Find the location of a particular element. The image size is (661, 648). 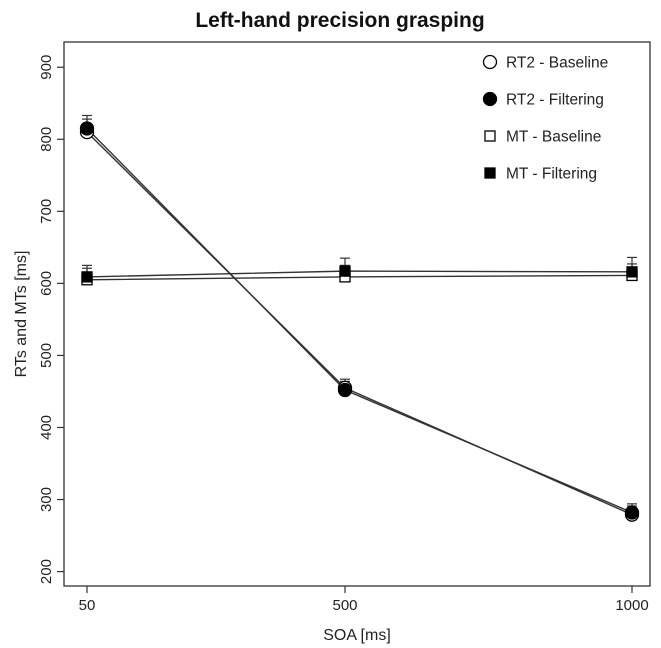

y-tick-label: 800 is located at coordinates (46, 139).